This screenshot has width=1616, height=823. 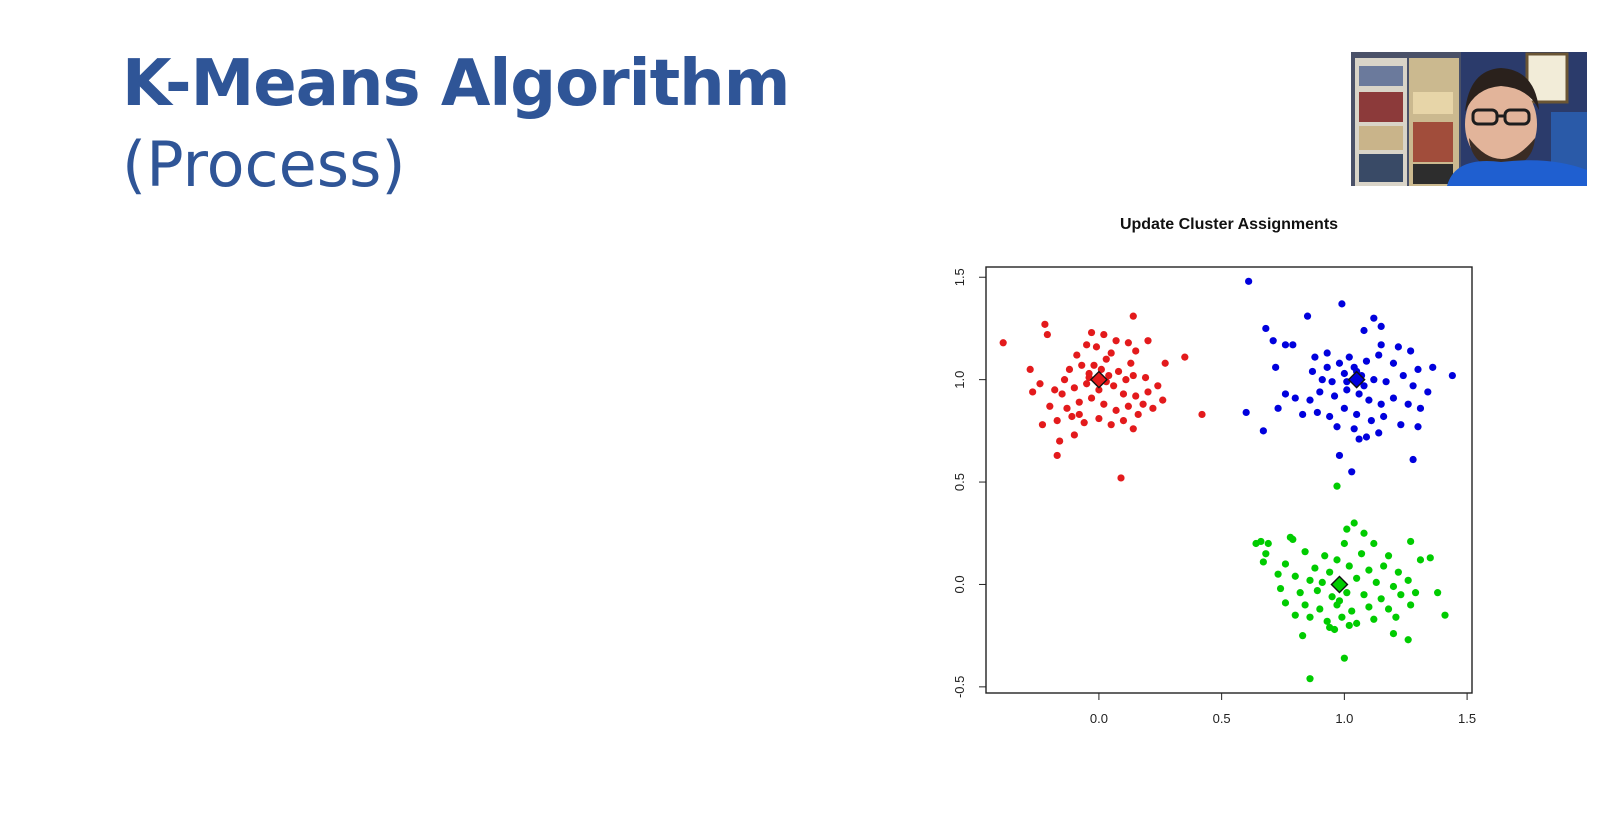 What do you see at coordinates (959, 584) in the screenshot?
I see `y-tick-label: 0.0` at bounding box center [959, 584].